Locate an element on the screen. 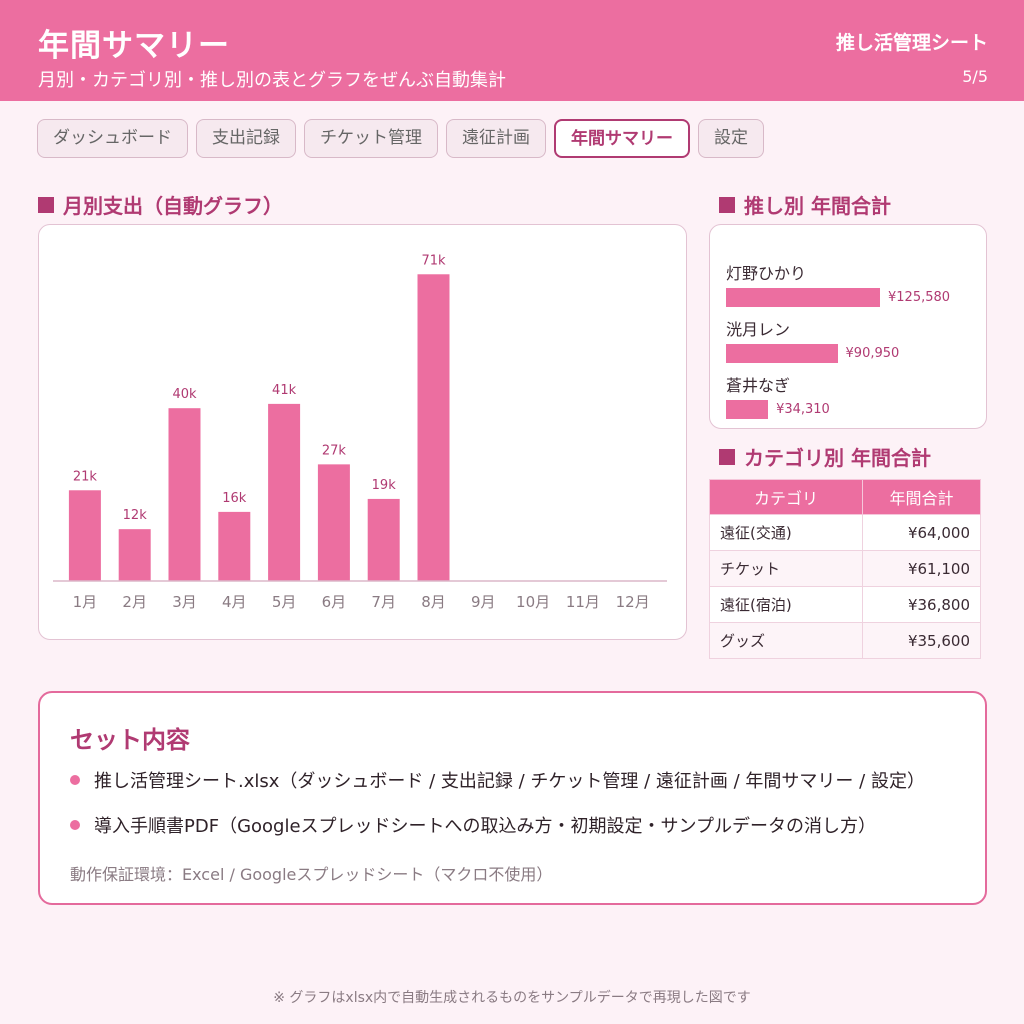 The height and width of the screenshot is (1024, 1024). environment-note: 動作保証環境：Excel / Googleスプレッドシート（マクロ不使用） is located at coordinates (311, 874).